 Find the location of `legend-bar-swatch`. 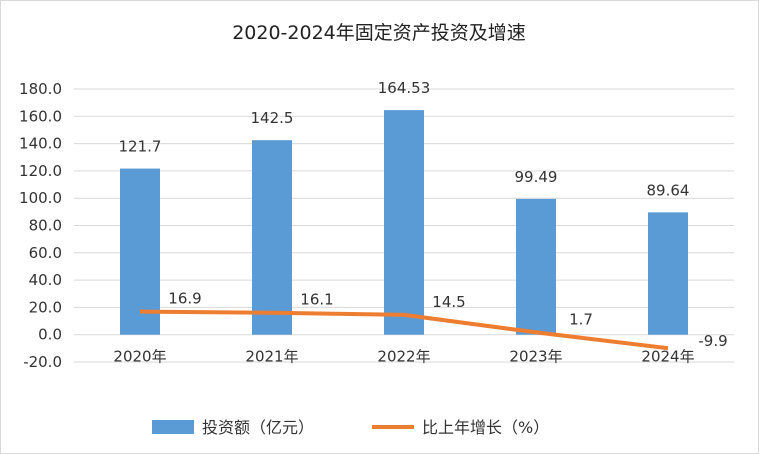

legend-bar-swatch is located at coordinates (173, 427).